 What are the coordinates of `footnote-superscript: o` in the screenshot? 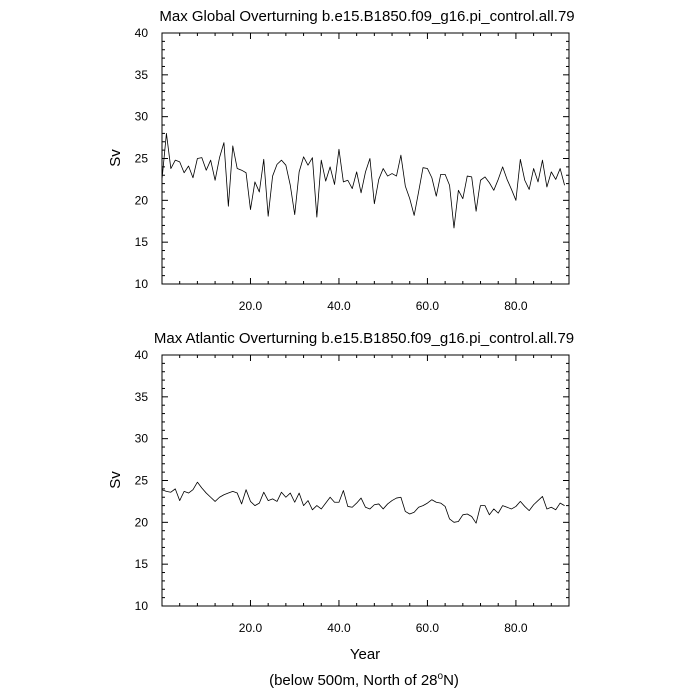 It's located at (441, 676).